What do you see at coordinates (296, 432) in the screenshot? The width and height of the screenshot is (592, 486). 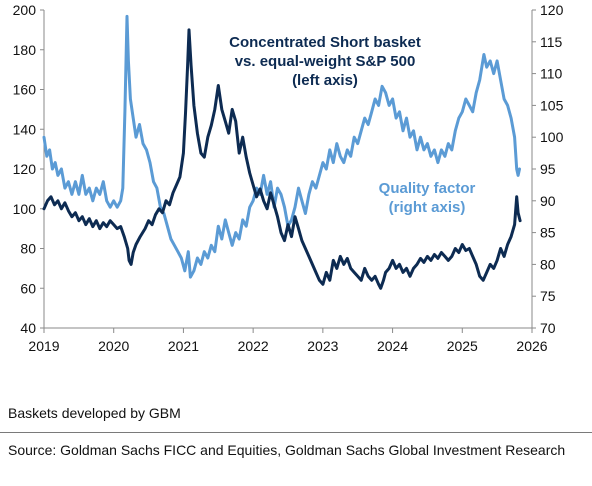 I see `divider` at bounding box center [296, 432].